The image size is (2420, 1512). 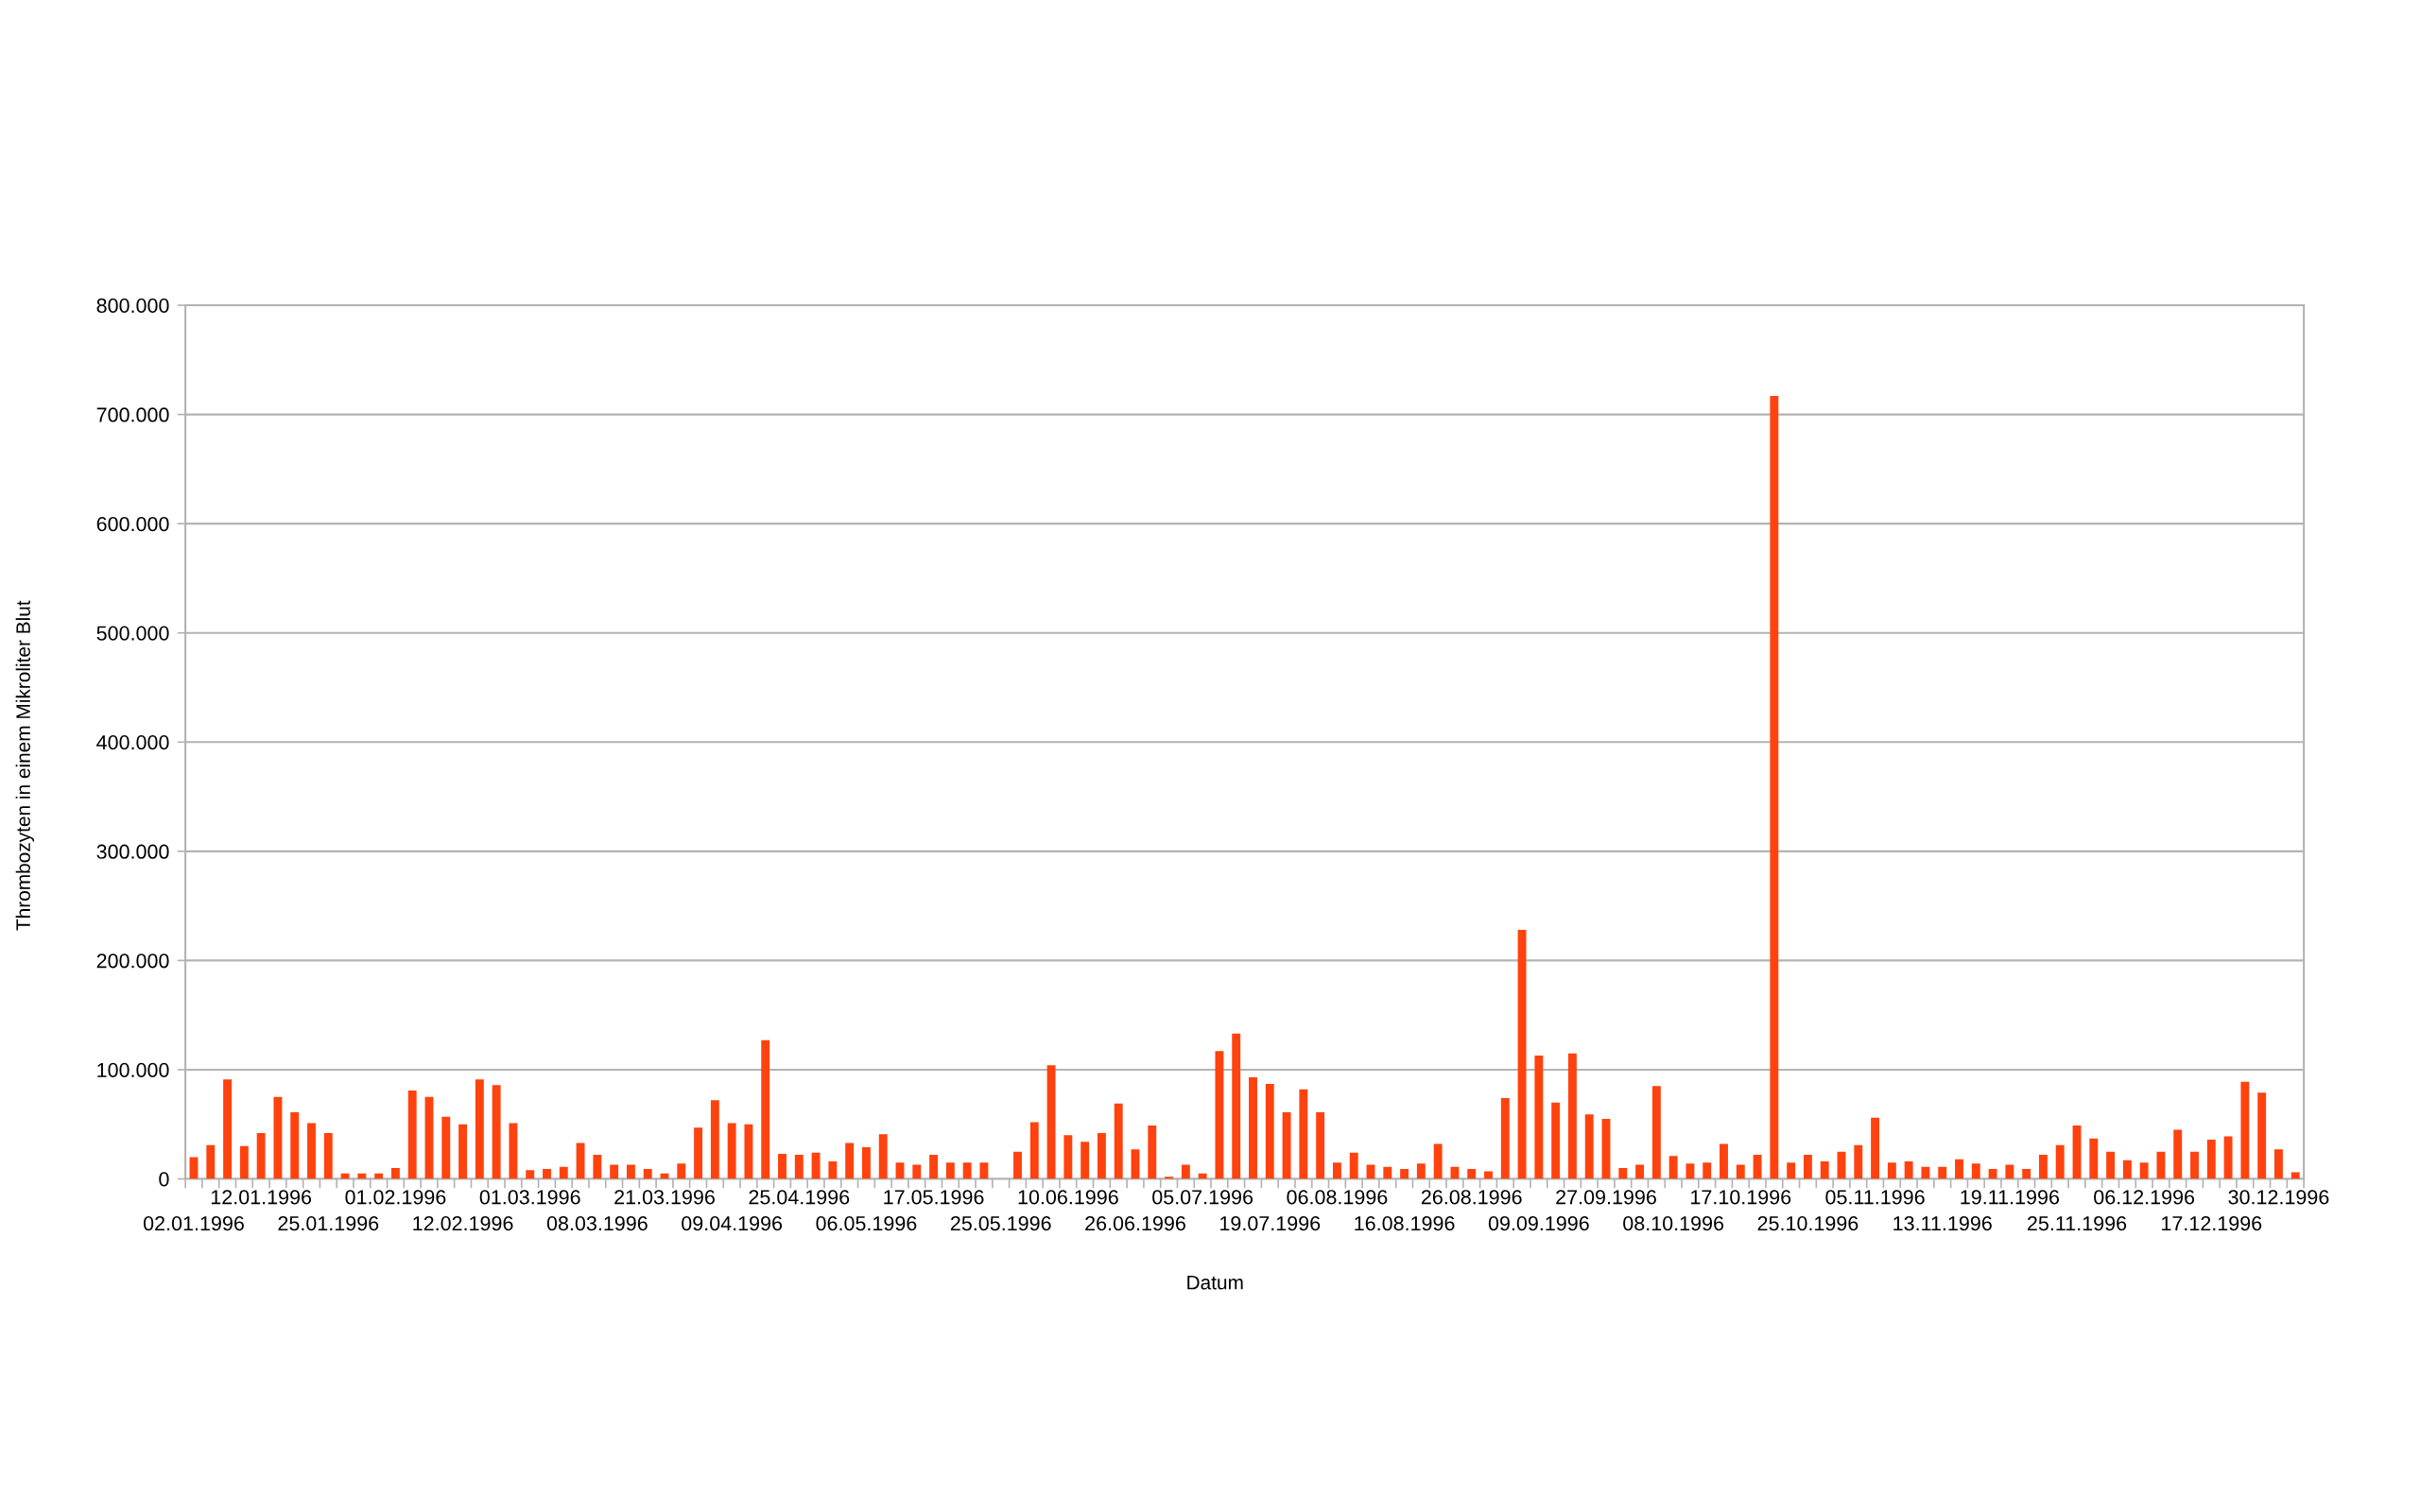 I want to click on x-tick-label: 05.11.1996, so click(x=1875, y=1197).